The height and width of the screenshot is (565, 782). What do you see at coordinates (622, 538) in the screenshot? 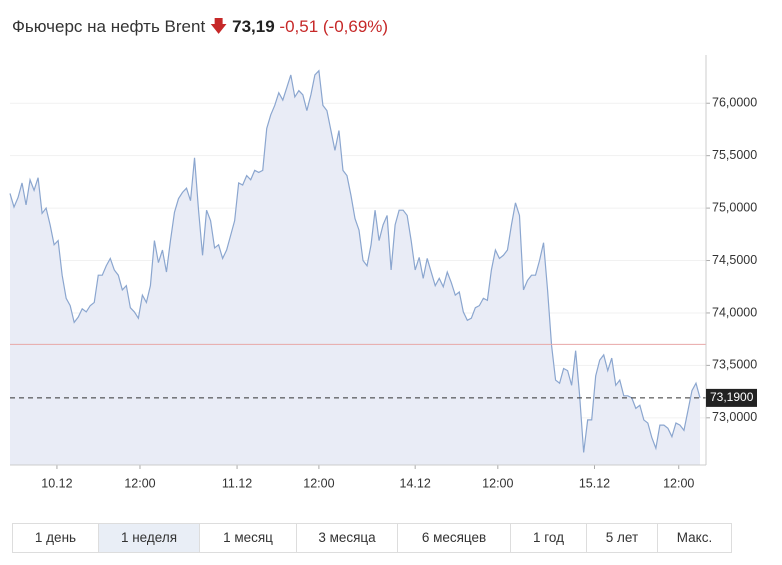
I see `period-button: 5 лет` at bounding box center [622, 538].